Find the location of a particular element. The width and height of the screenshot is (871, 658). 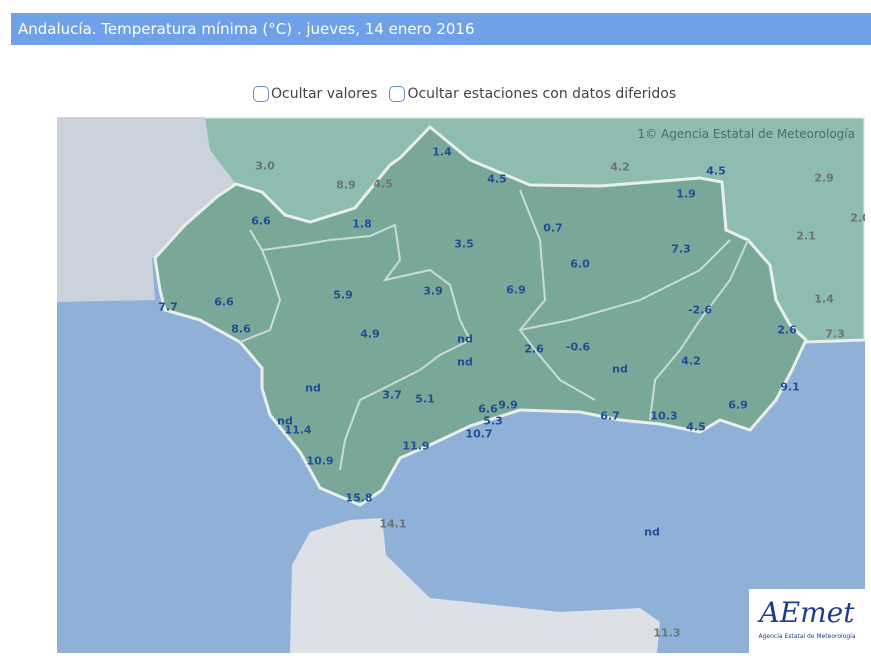

station-value: 2.9 is located at coordinates (824, 178).